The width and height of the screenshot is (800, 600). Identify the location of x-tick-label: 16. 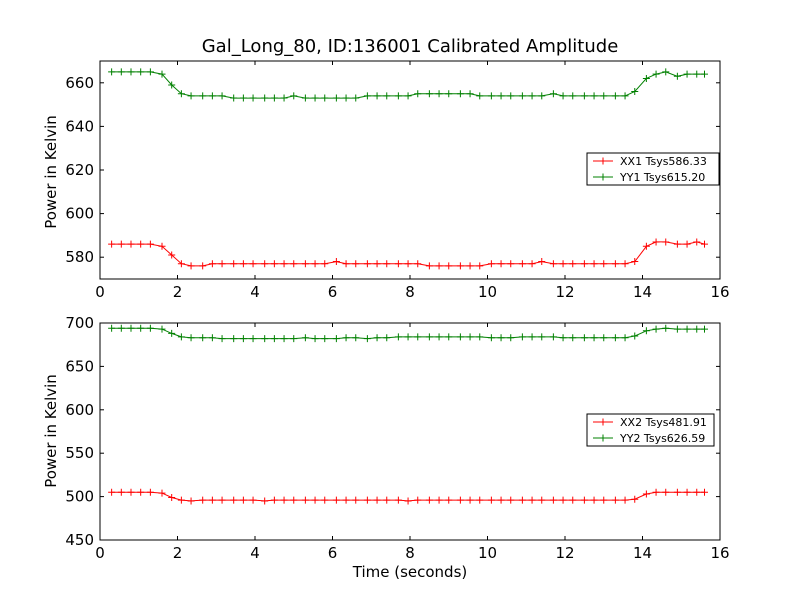
(719, 553).